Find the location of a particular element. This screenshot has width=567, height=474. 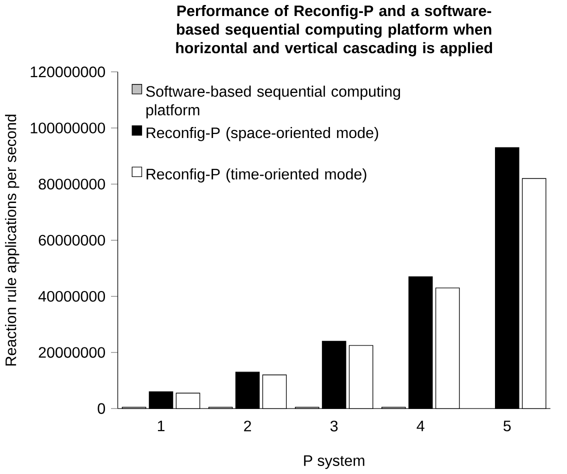

y-tick-label: 80000000 is located at coordinates (72, 184).